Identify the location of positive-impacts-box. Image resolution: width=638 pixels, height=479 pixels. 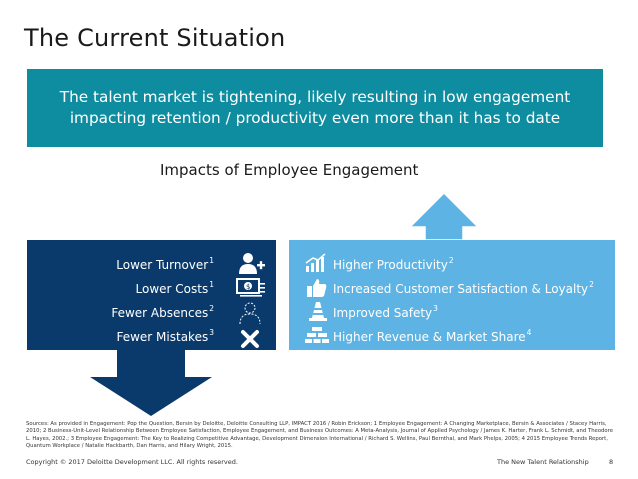
(452, 295).